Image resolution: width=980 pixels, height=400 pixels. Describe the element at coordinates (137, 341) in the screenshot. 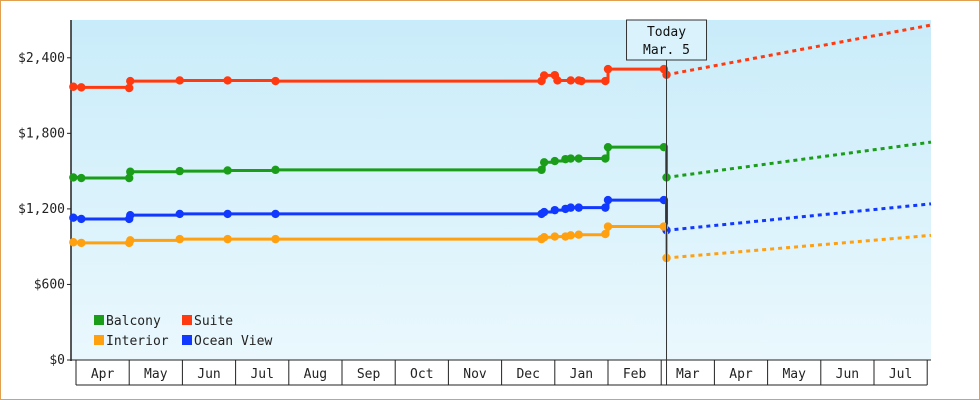

I see `legend-label: Interior` at that location.